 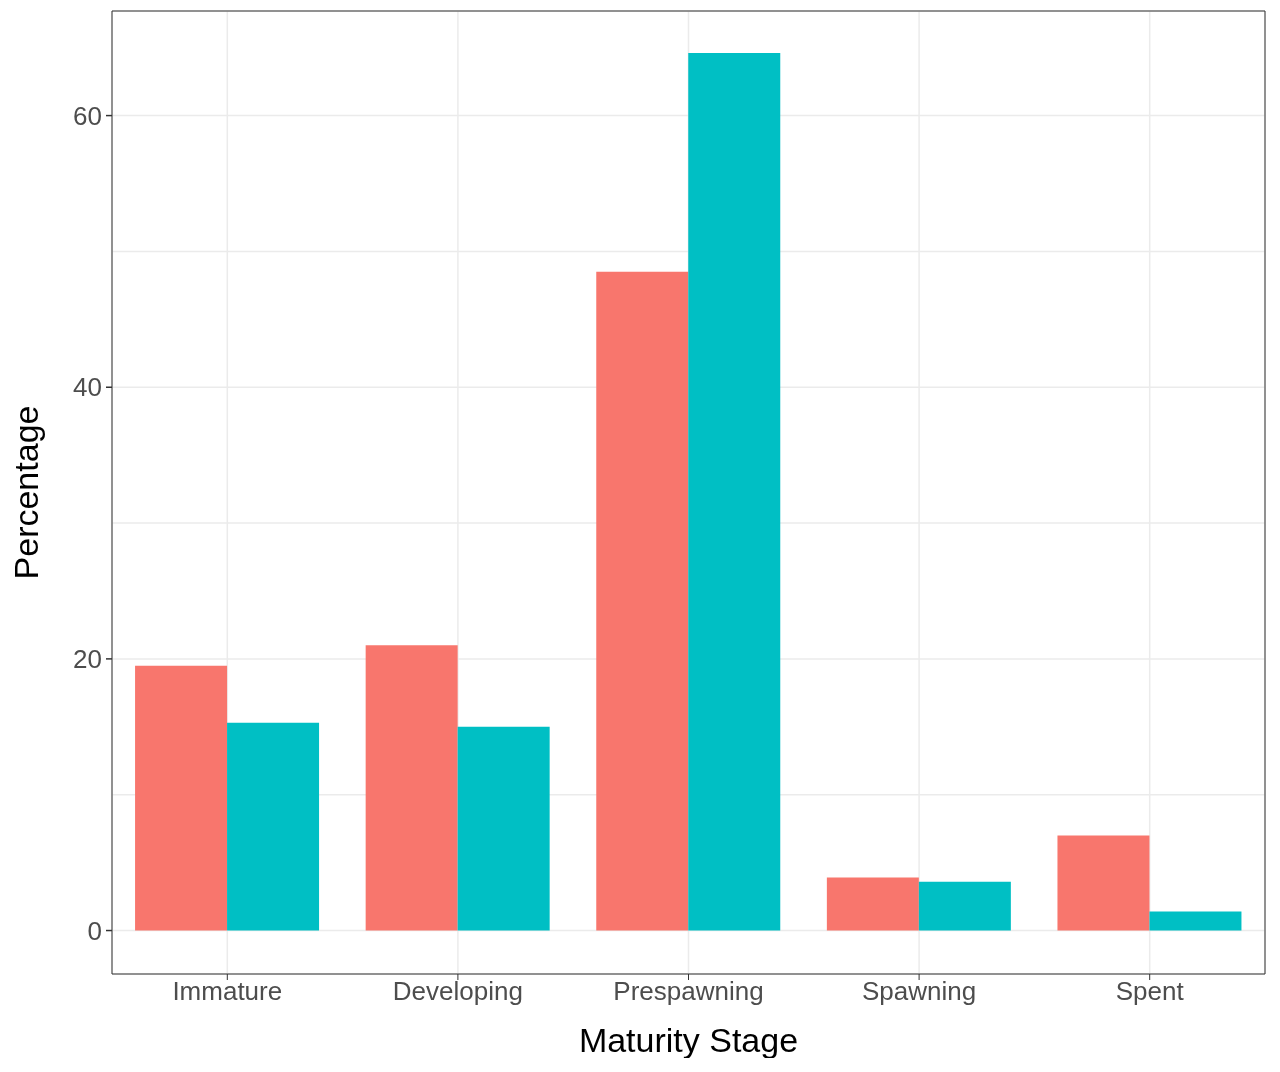 I want to click on x-tick-label: Immature, so click(x=227, y=991).